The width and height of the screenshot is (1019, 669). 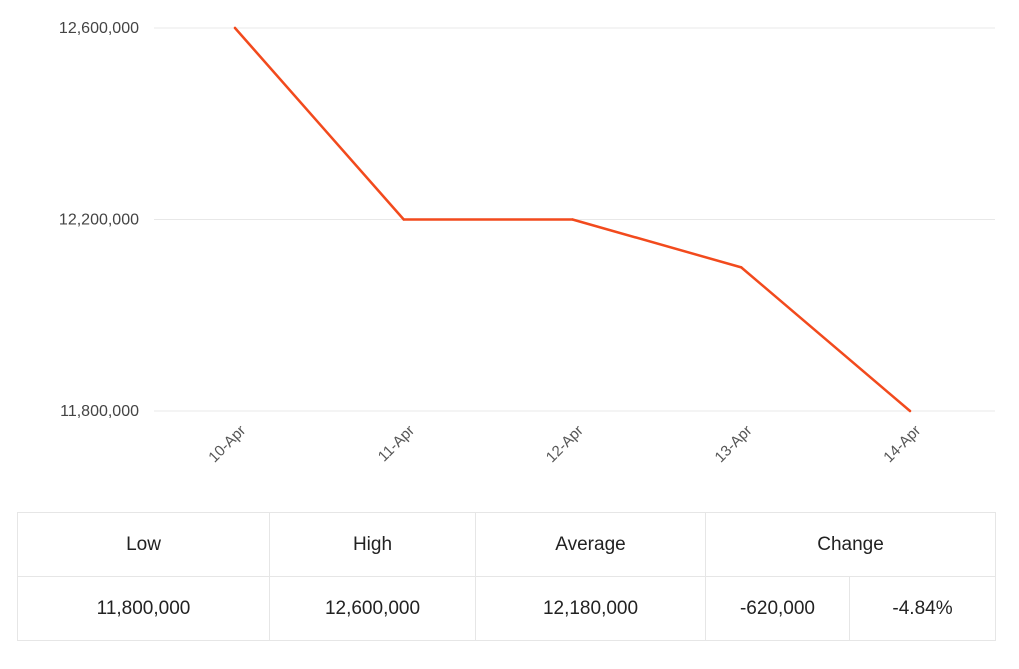 What do you see at coordinates (590, 608) in the screenshot?
I see `value-average: 12,180,000` at bounding box center [590, 608].